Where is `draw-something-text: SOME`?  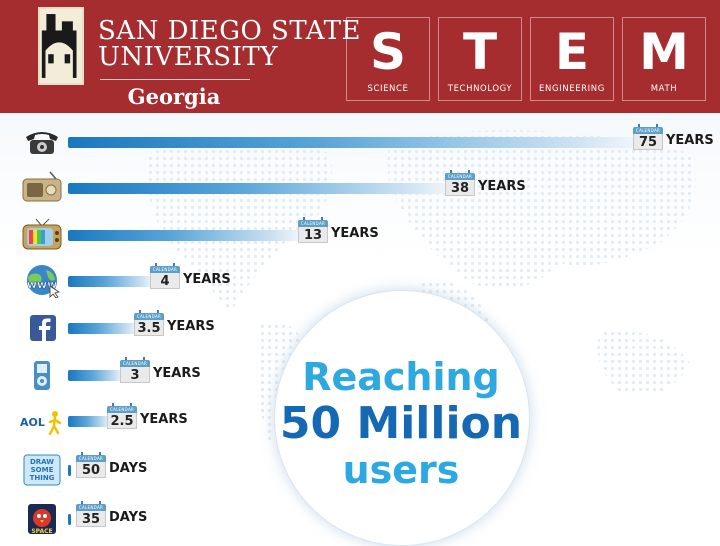 draw-something-text: SOME is located at coordinates (42, 470).